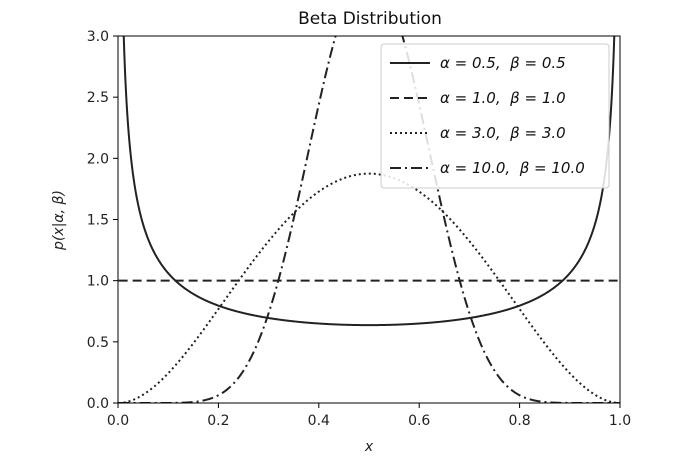 Image resolution: width=698 pixels, height=458 pixels. I want to click on x-tick-label: 0.2, so click(218, 421).